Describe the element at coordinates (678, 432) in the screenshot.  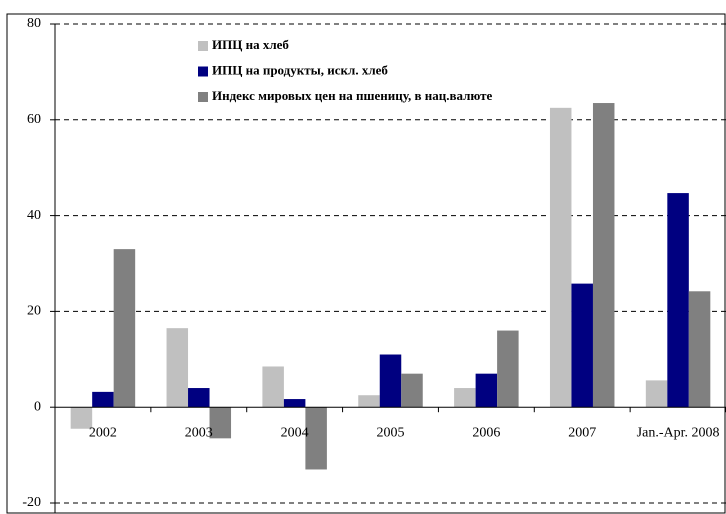
I see `x-tick-label: Jan.-Apr. 2008` at that location.